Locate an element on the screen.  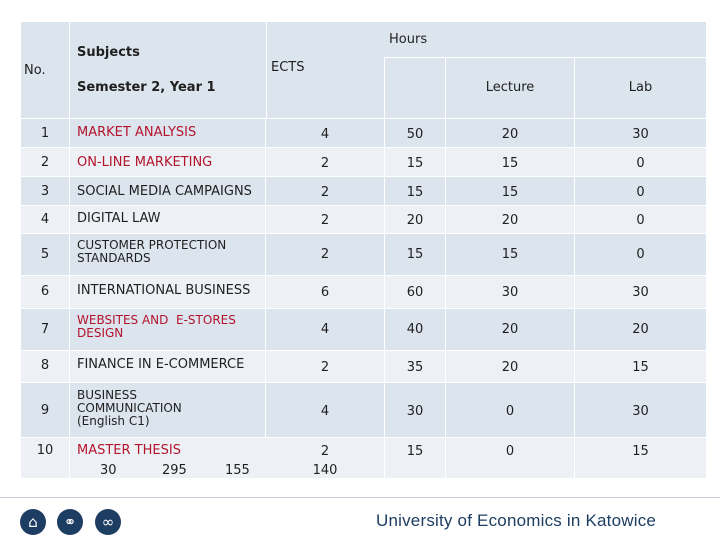
row-no: 1 is located at coordinates (45, 133).